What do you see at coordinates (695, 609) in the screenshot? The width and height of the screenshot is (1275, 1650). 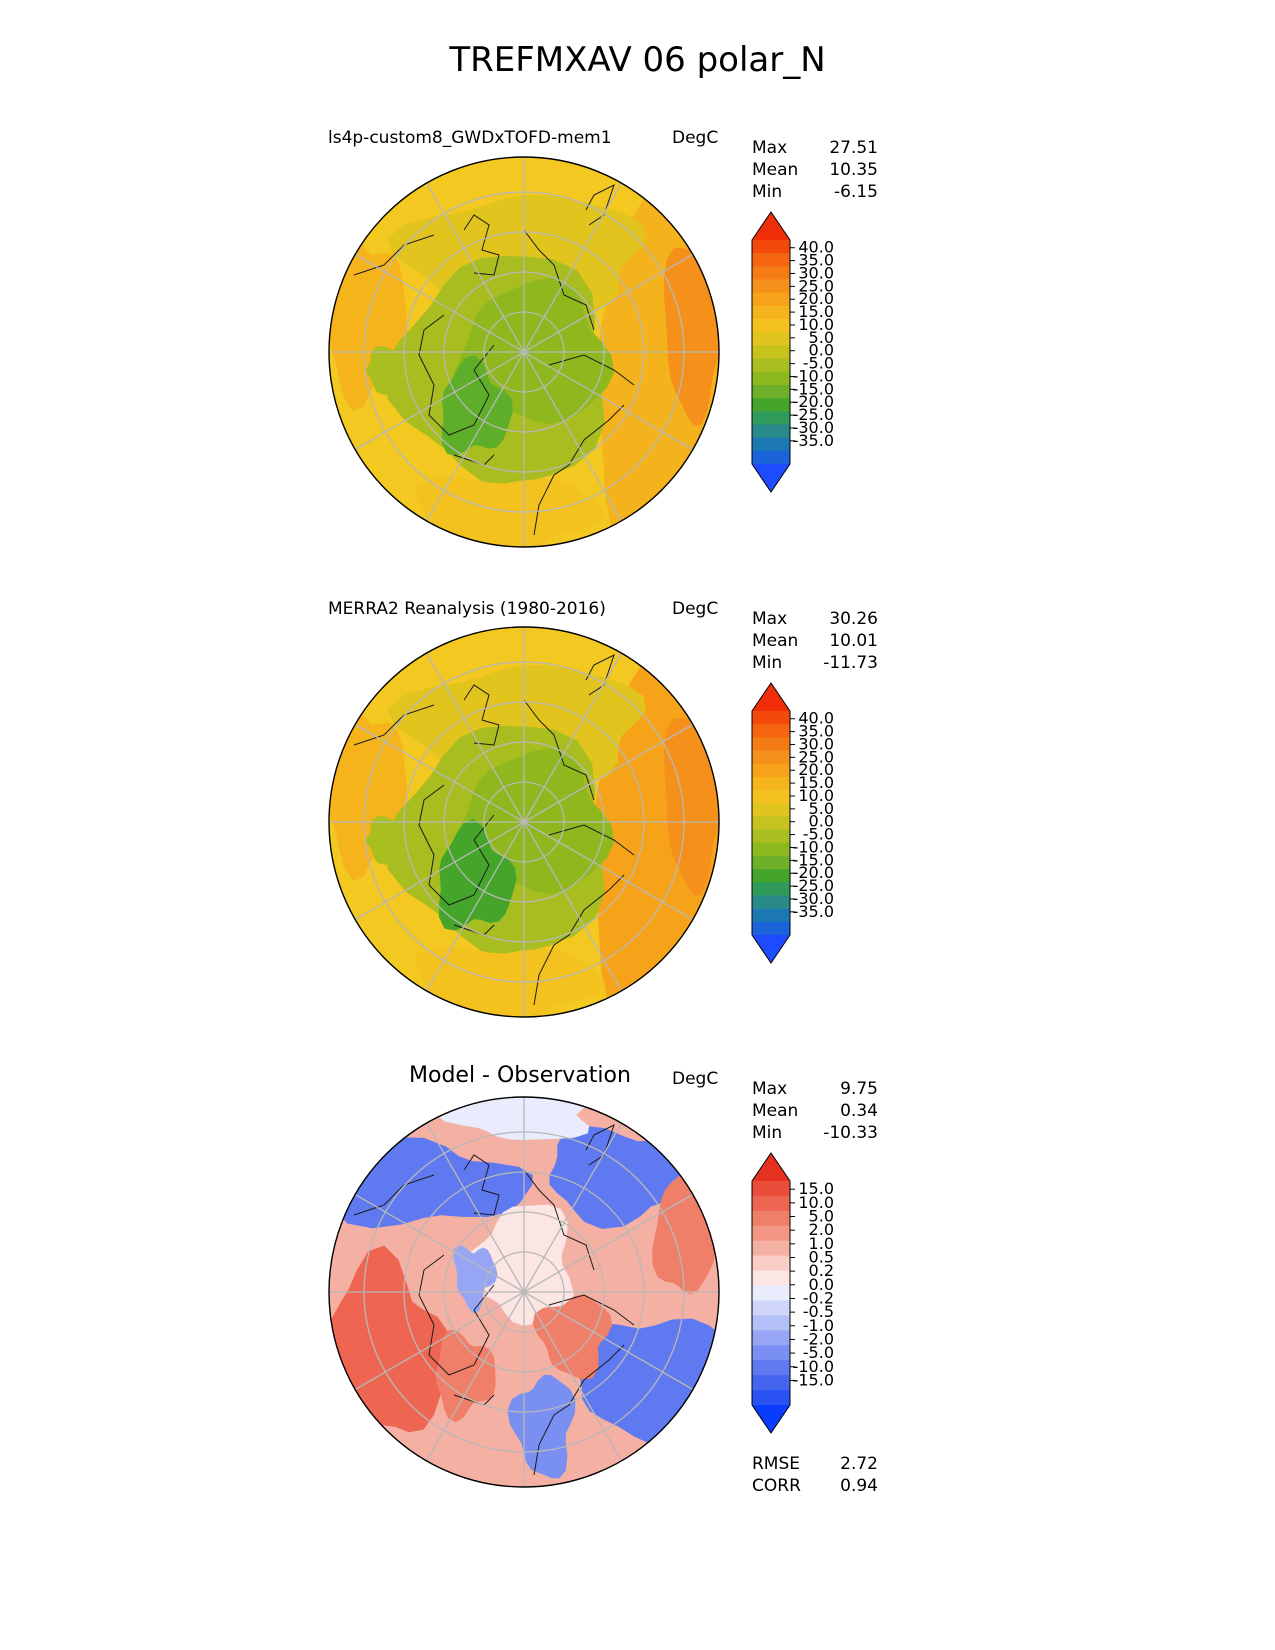 I see `panel-2-units: DegC` at bounding box center [695, 609].